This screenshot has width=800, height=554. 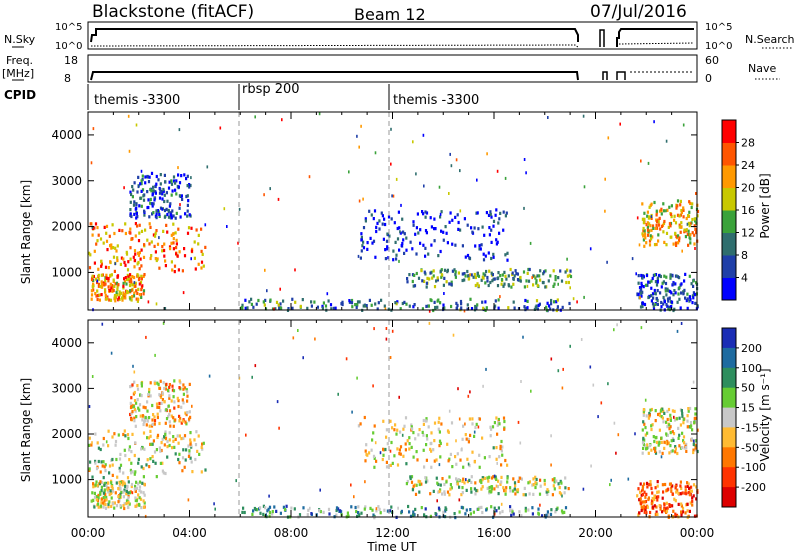 I want to click on freq-unit: [MHz], so click(x=18, y=73).